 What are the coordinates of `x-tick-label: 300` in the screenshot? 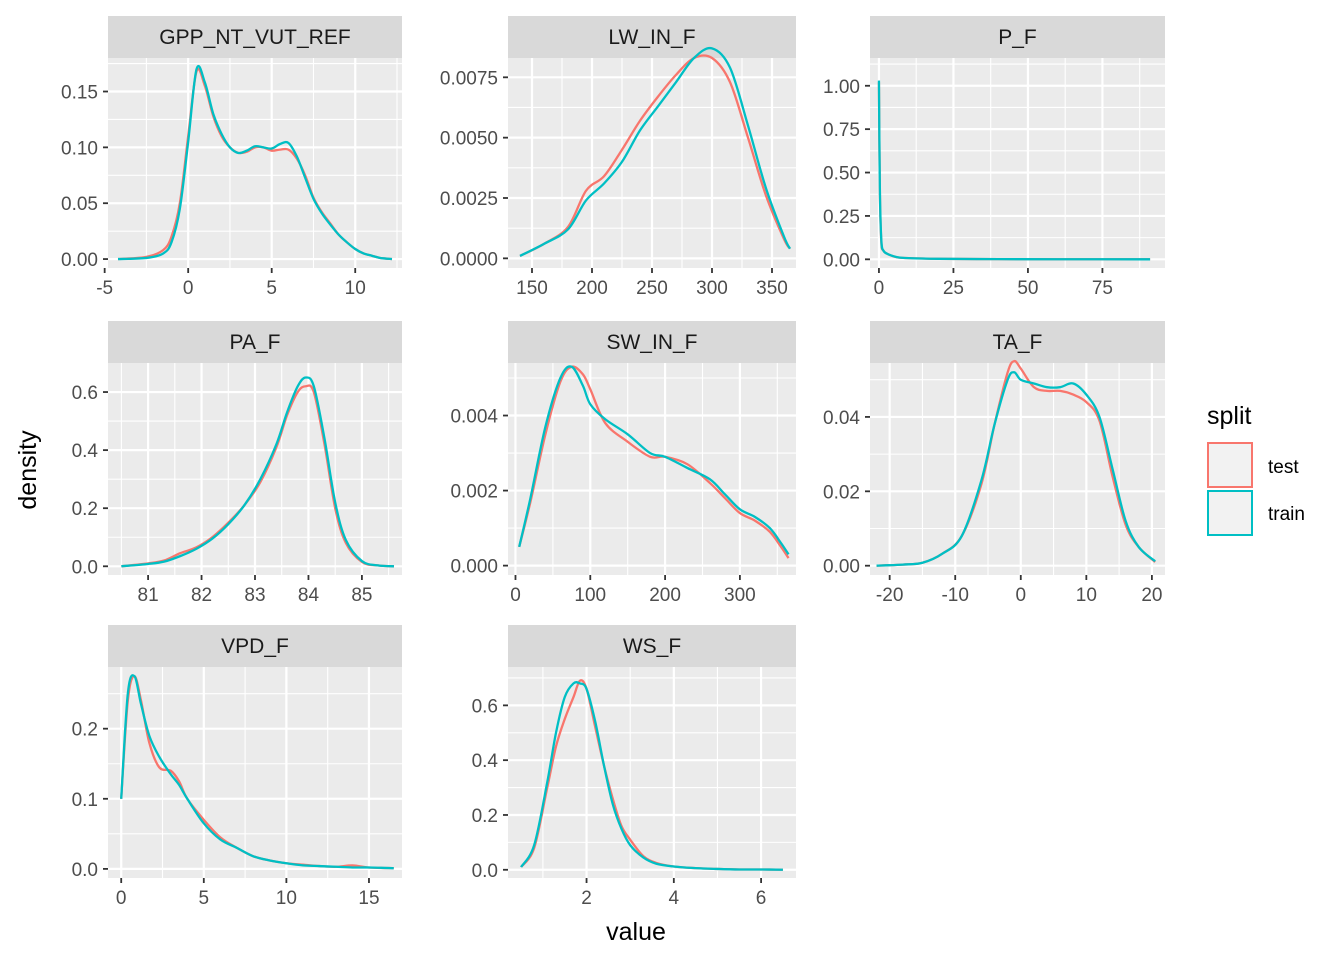 It's located at (712, 288).